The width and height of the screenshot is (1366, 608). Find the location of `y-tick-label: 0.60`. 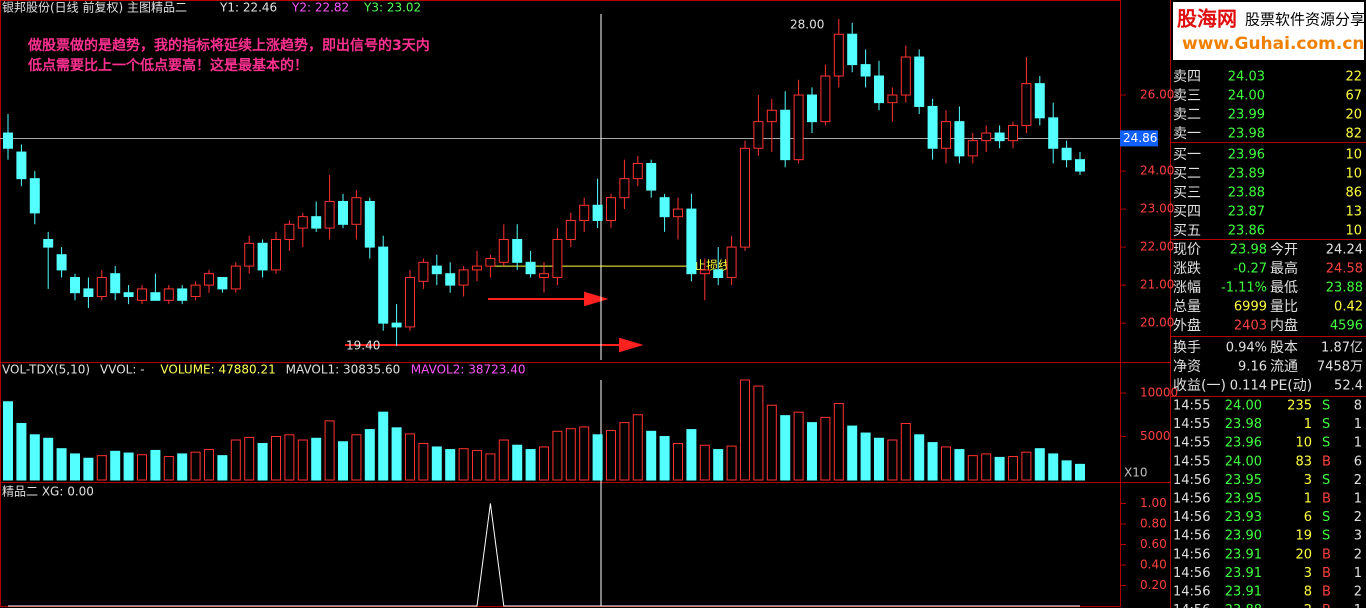

y-tick-label: 0.60 is located at coordinates (1153, 544).